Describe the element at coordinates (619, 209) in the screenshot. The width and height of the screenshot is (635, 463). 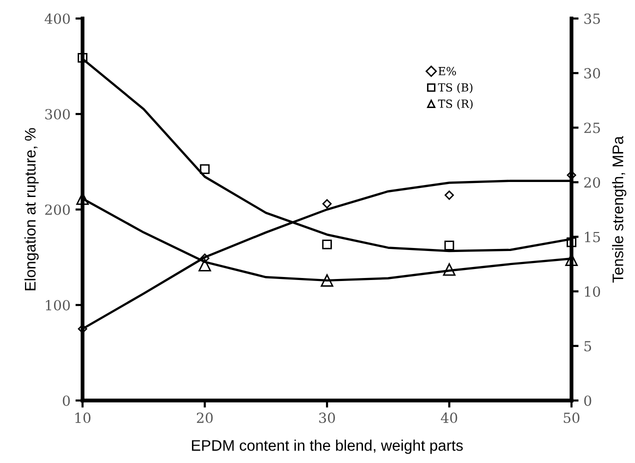
I see `y2-axis-title: Tensile strength, MPa` at that location.